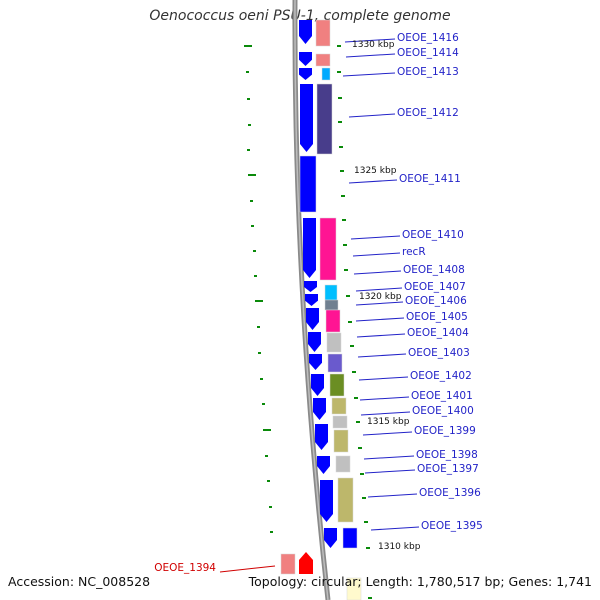 The width and height of the screenshot is (600, 600). Describe the element at coordinates (428, 113) in the screenshot. I see `gene-label-oeoe-1412: OEOE_1412` at that location.